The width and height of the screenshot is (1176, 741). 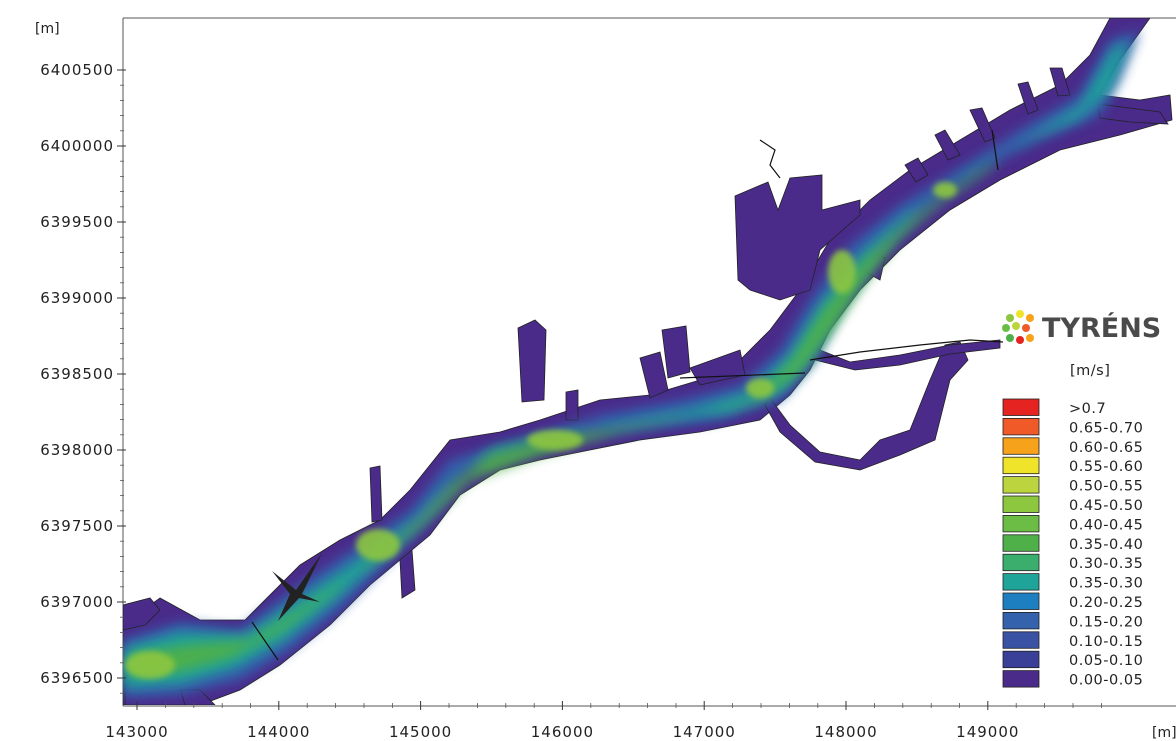 I want to click on legend-label: 0.15-0.20, so click(x=1106, y=622).